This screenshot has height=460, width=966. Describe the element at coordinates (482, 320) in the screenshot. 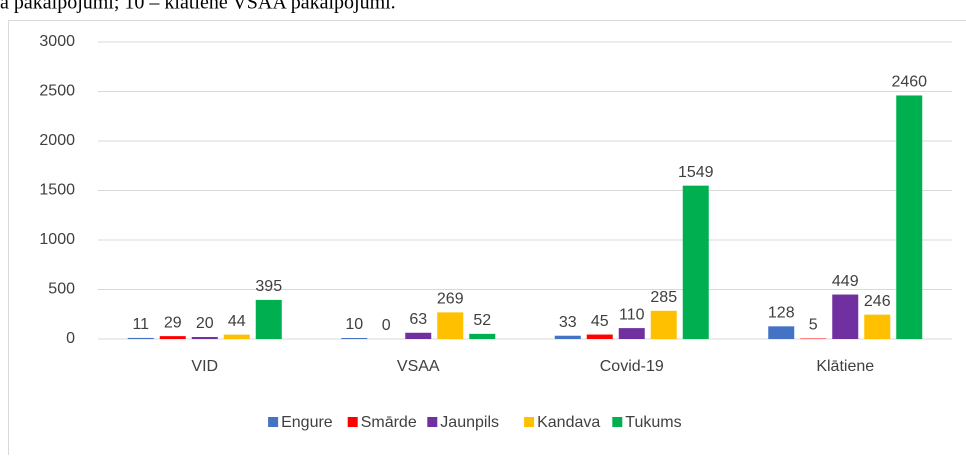

I see `data-label: 52` at that location.